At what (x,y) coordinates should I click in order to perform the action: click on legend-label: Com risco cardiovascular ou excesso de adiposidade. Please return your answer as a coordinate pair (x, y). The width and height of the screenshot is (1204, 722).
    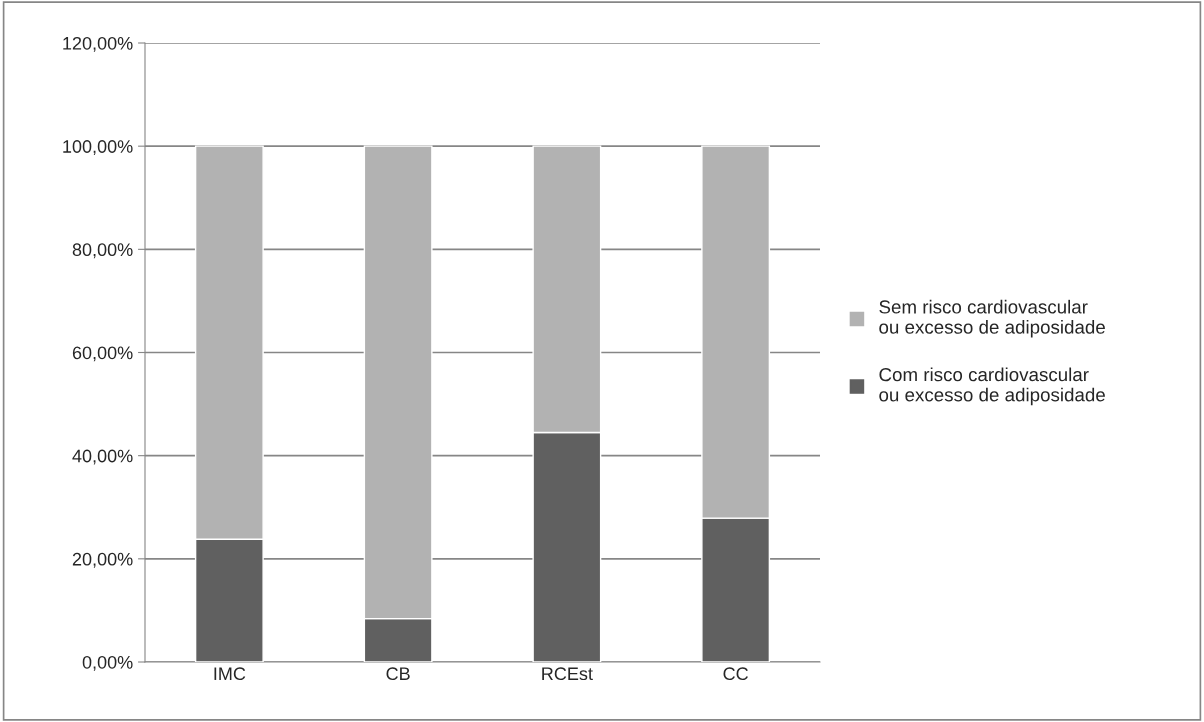
    Looking at the image, I should click on (992, 386).